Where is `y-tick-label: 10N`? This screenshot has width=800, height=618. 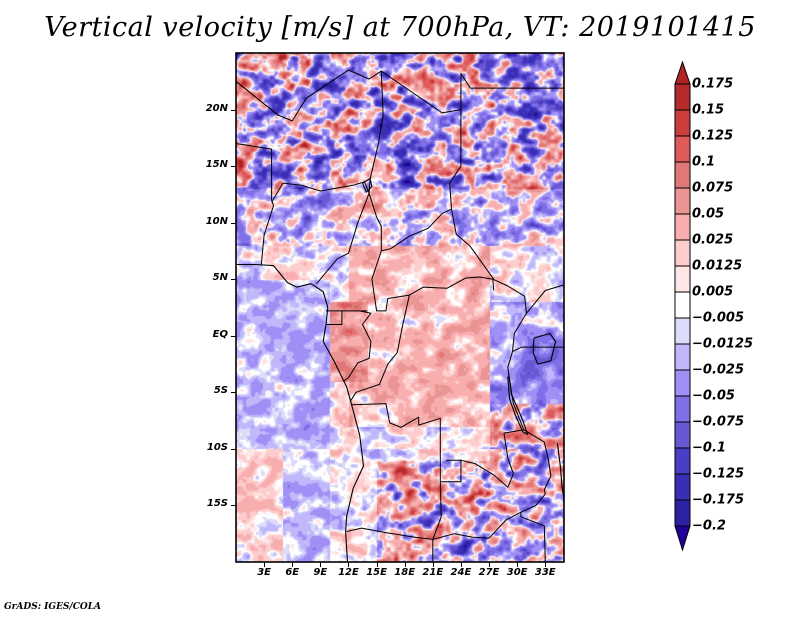 y-tick-label: 10N is located at coordinates (216, 221).